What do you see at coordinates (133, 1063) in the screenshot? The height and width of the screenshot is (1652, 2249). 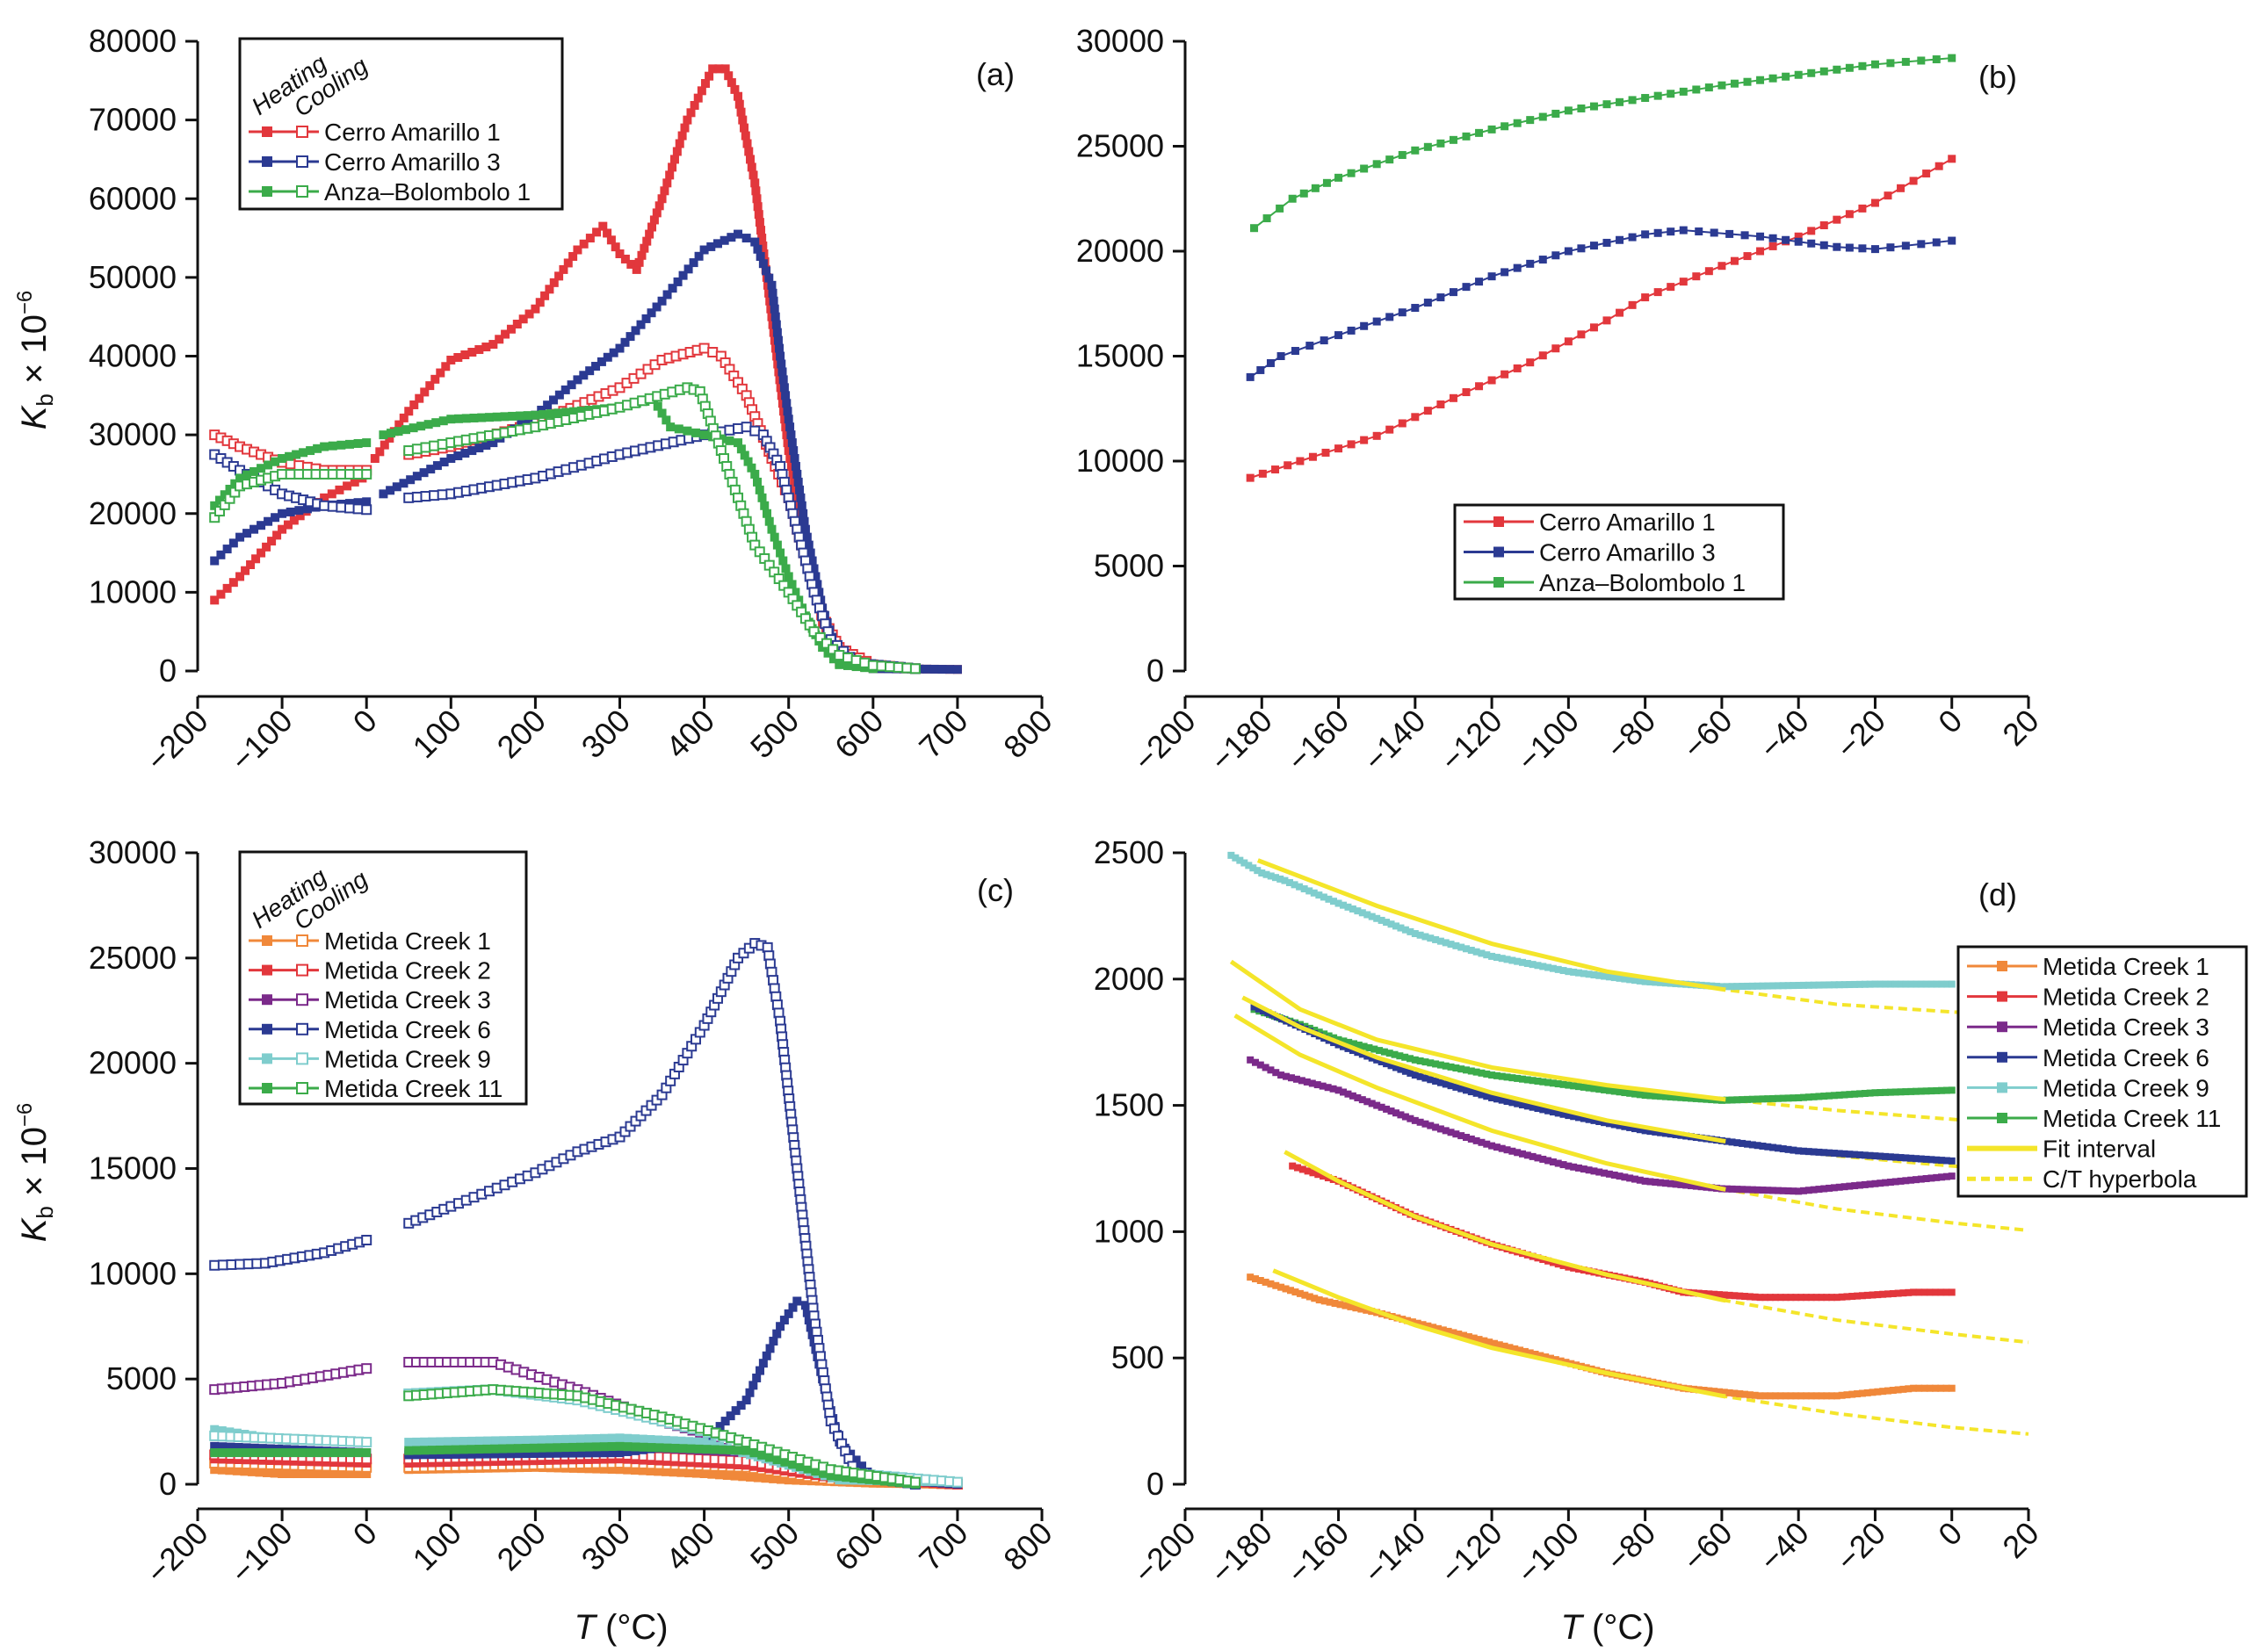 I see `y-tick-label: 20000` at bounding box center [133, 1063].